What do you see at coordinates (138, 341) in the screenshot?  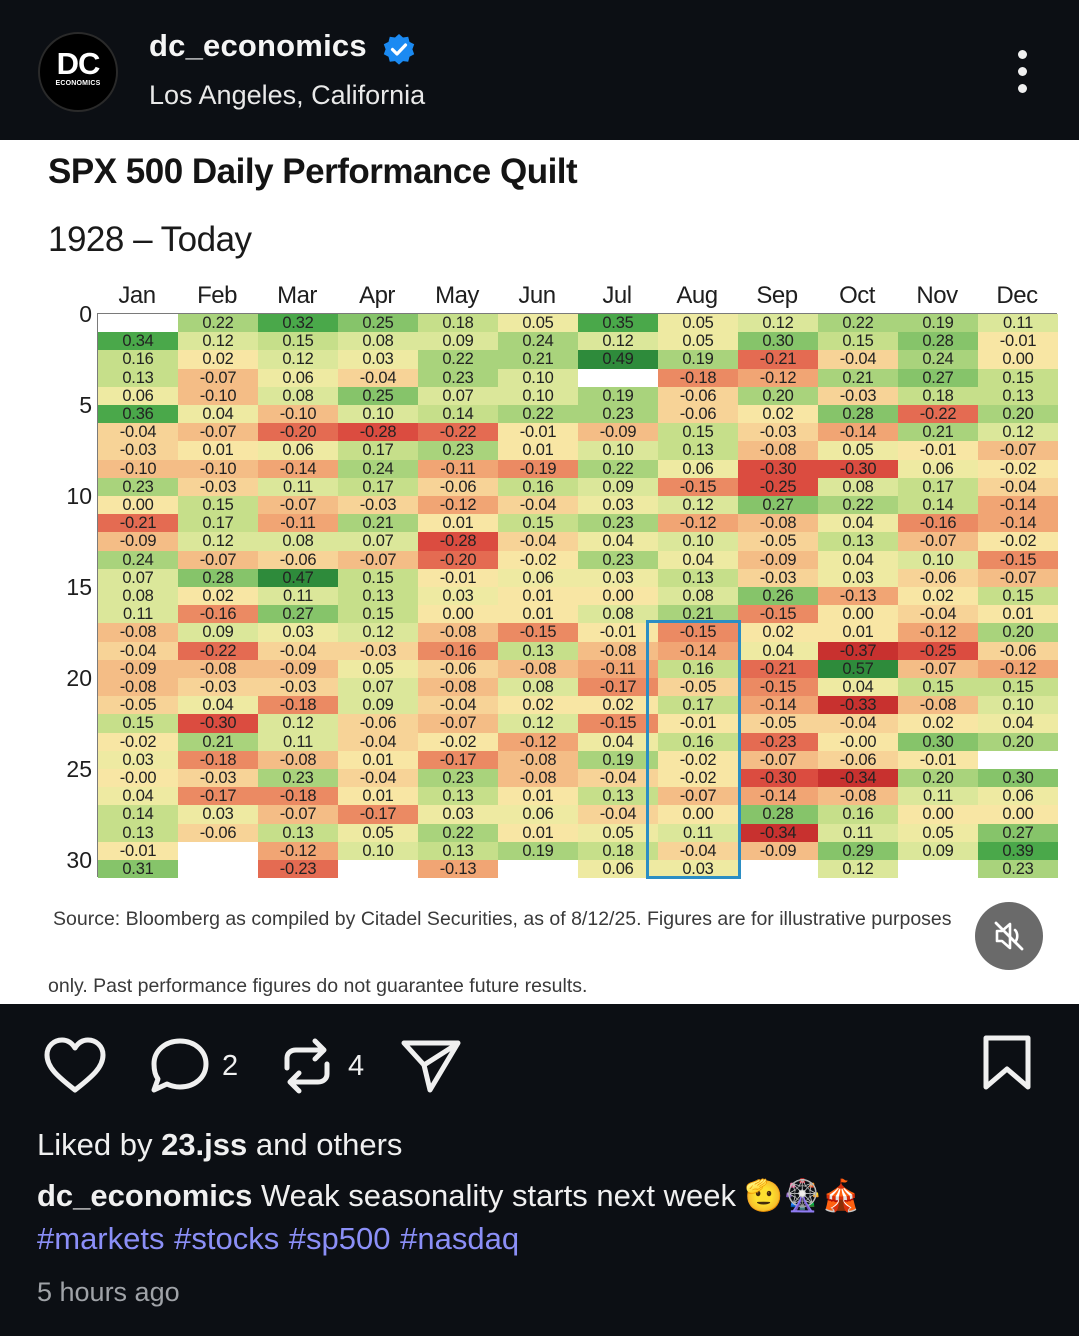 I see `quilt-cell: 0.34` at bounding box center [138, 341].